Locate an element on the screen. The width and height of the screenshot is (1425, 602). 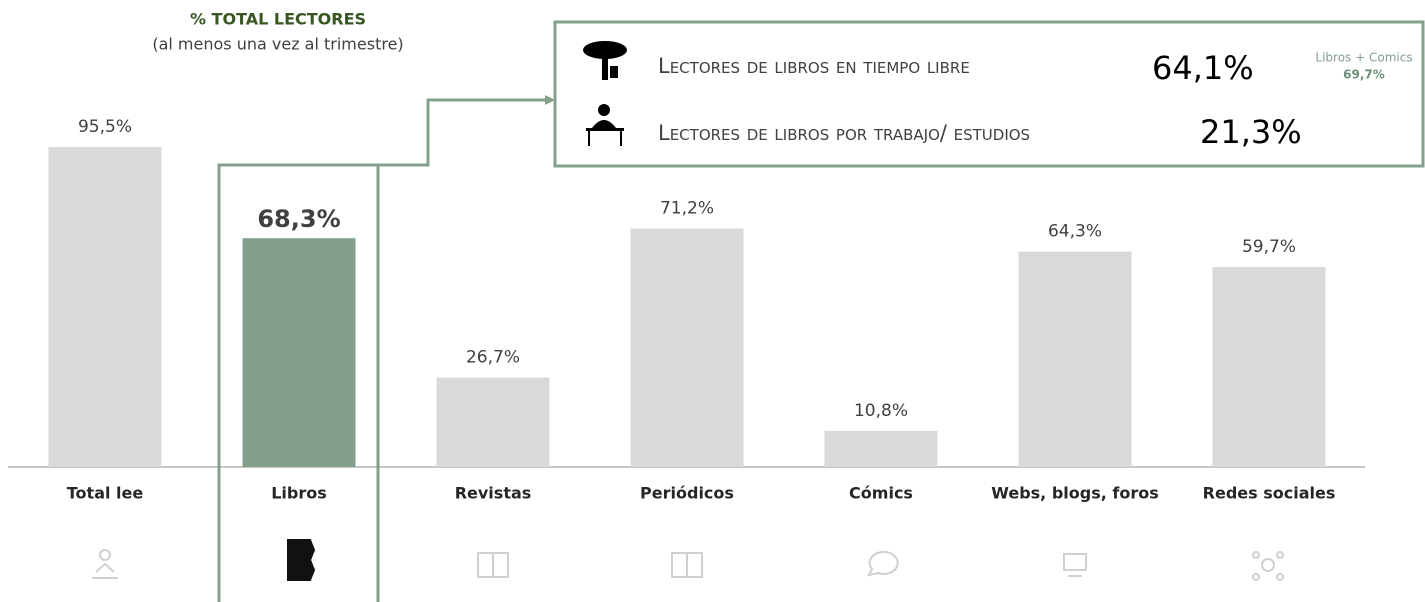
x-tick-label: Redes sociales is located at coordinates (1269, 493).